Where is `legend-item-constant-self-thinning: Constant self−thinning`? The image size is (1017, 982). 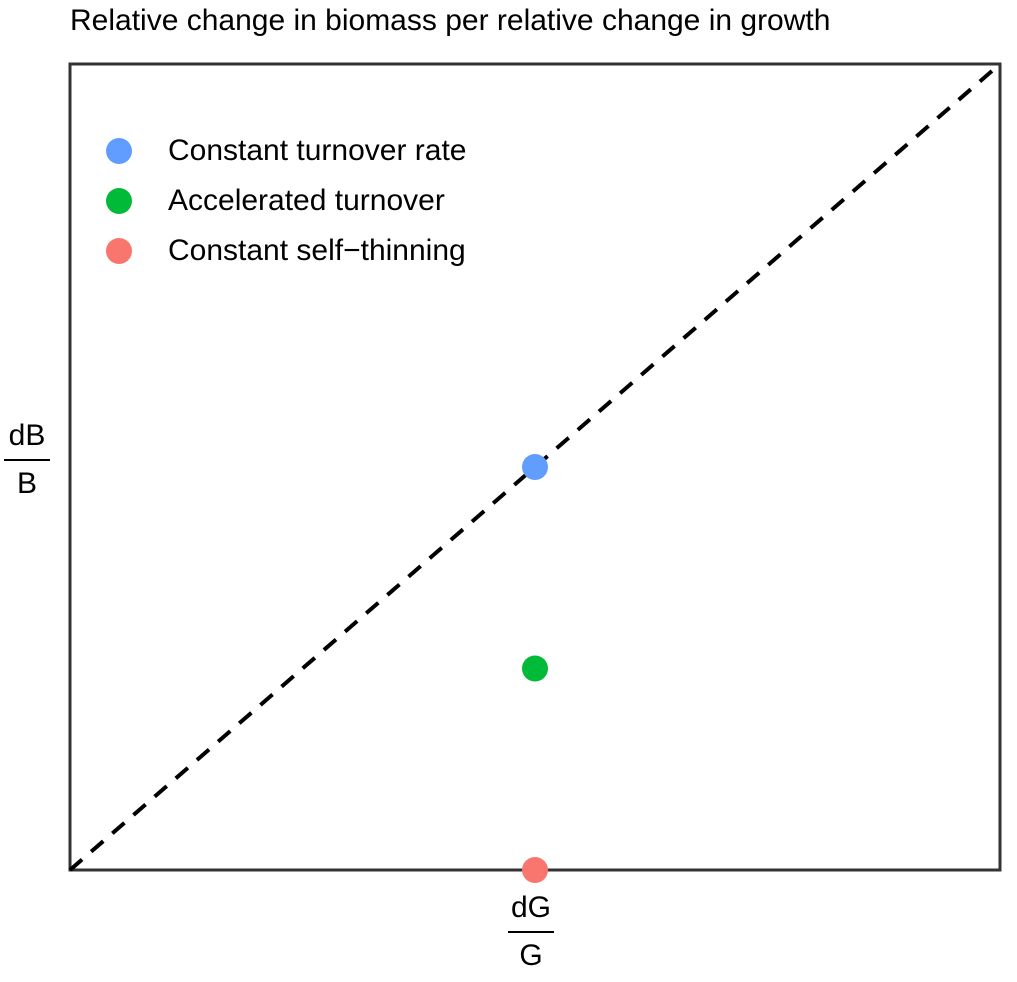 legend-item-constant-self-thinning: Constant self−thinning is located at coordinates (285, 251).